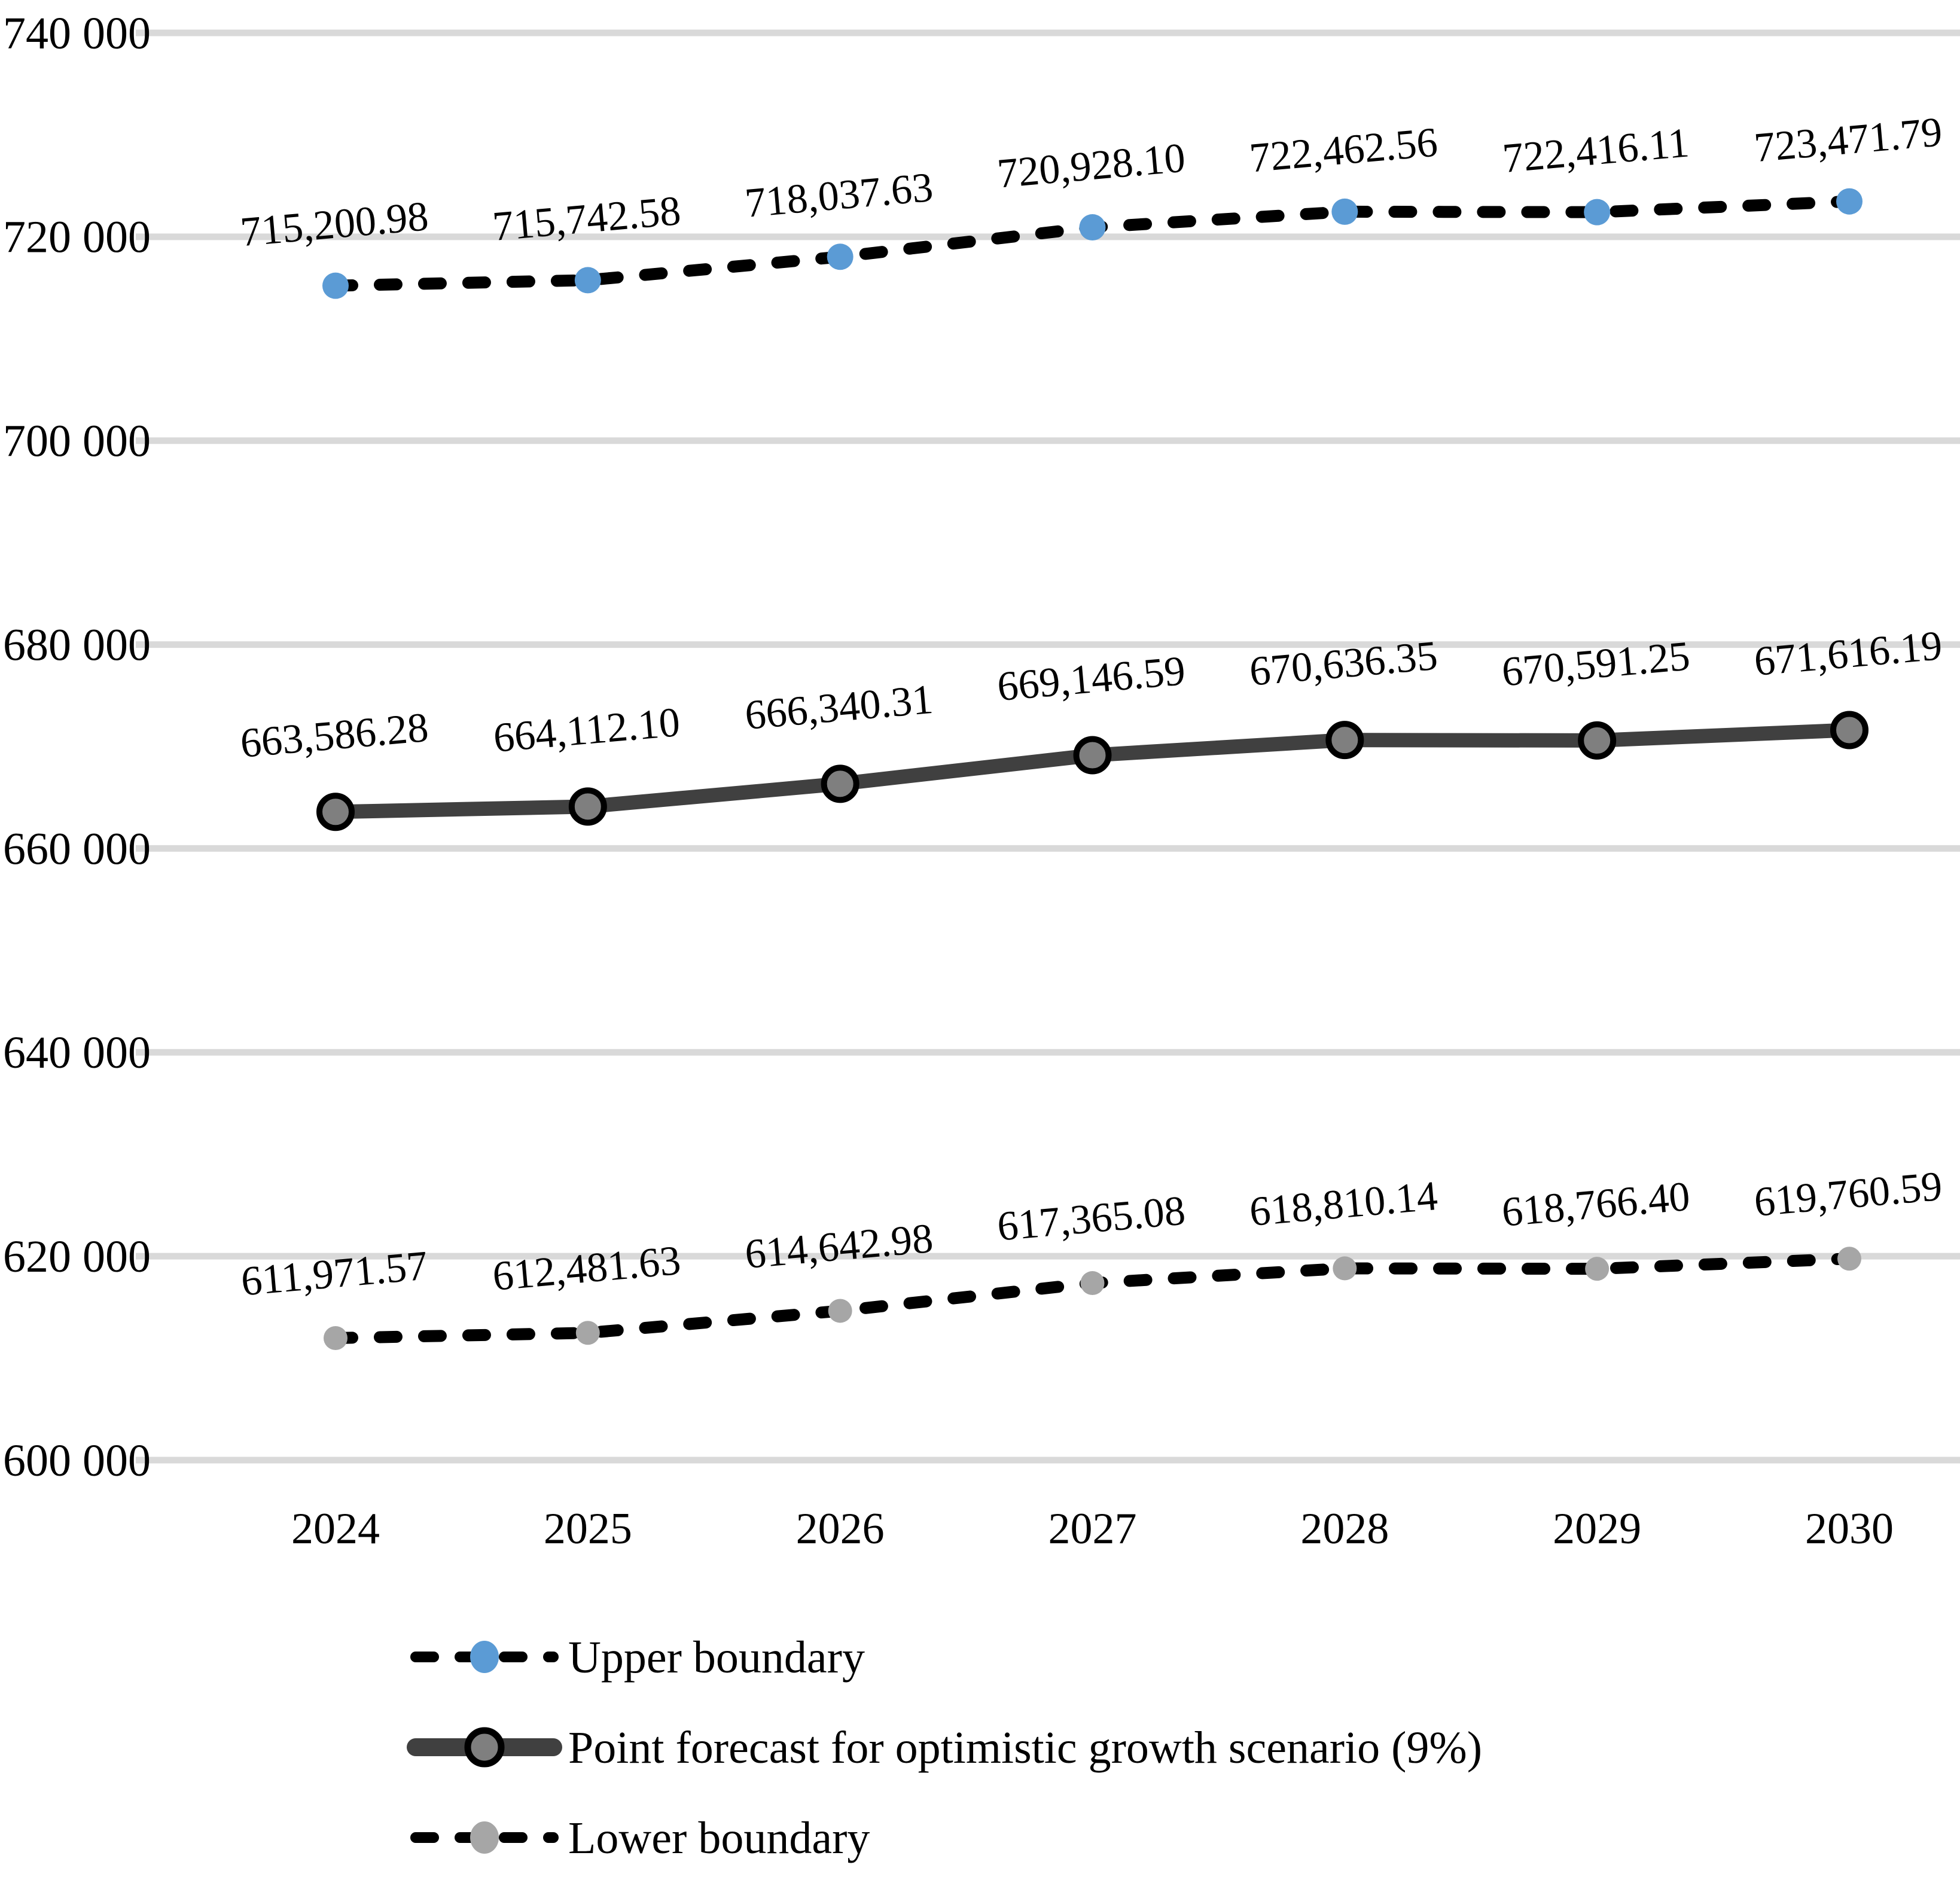  Describe the element at coordinates (335, 224) in the screenshot. I see `data-label: 715,200.98` at that location.